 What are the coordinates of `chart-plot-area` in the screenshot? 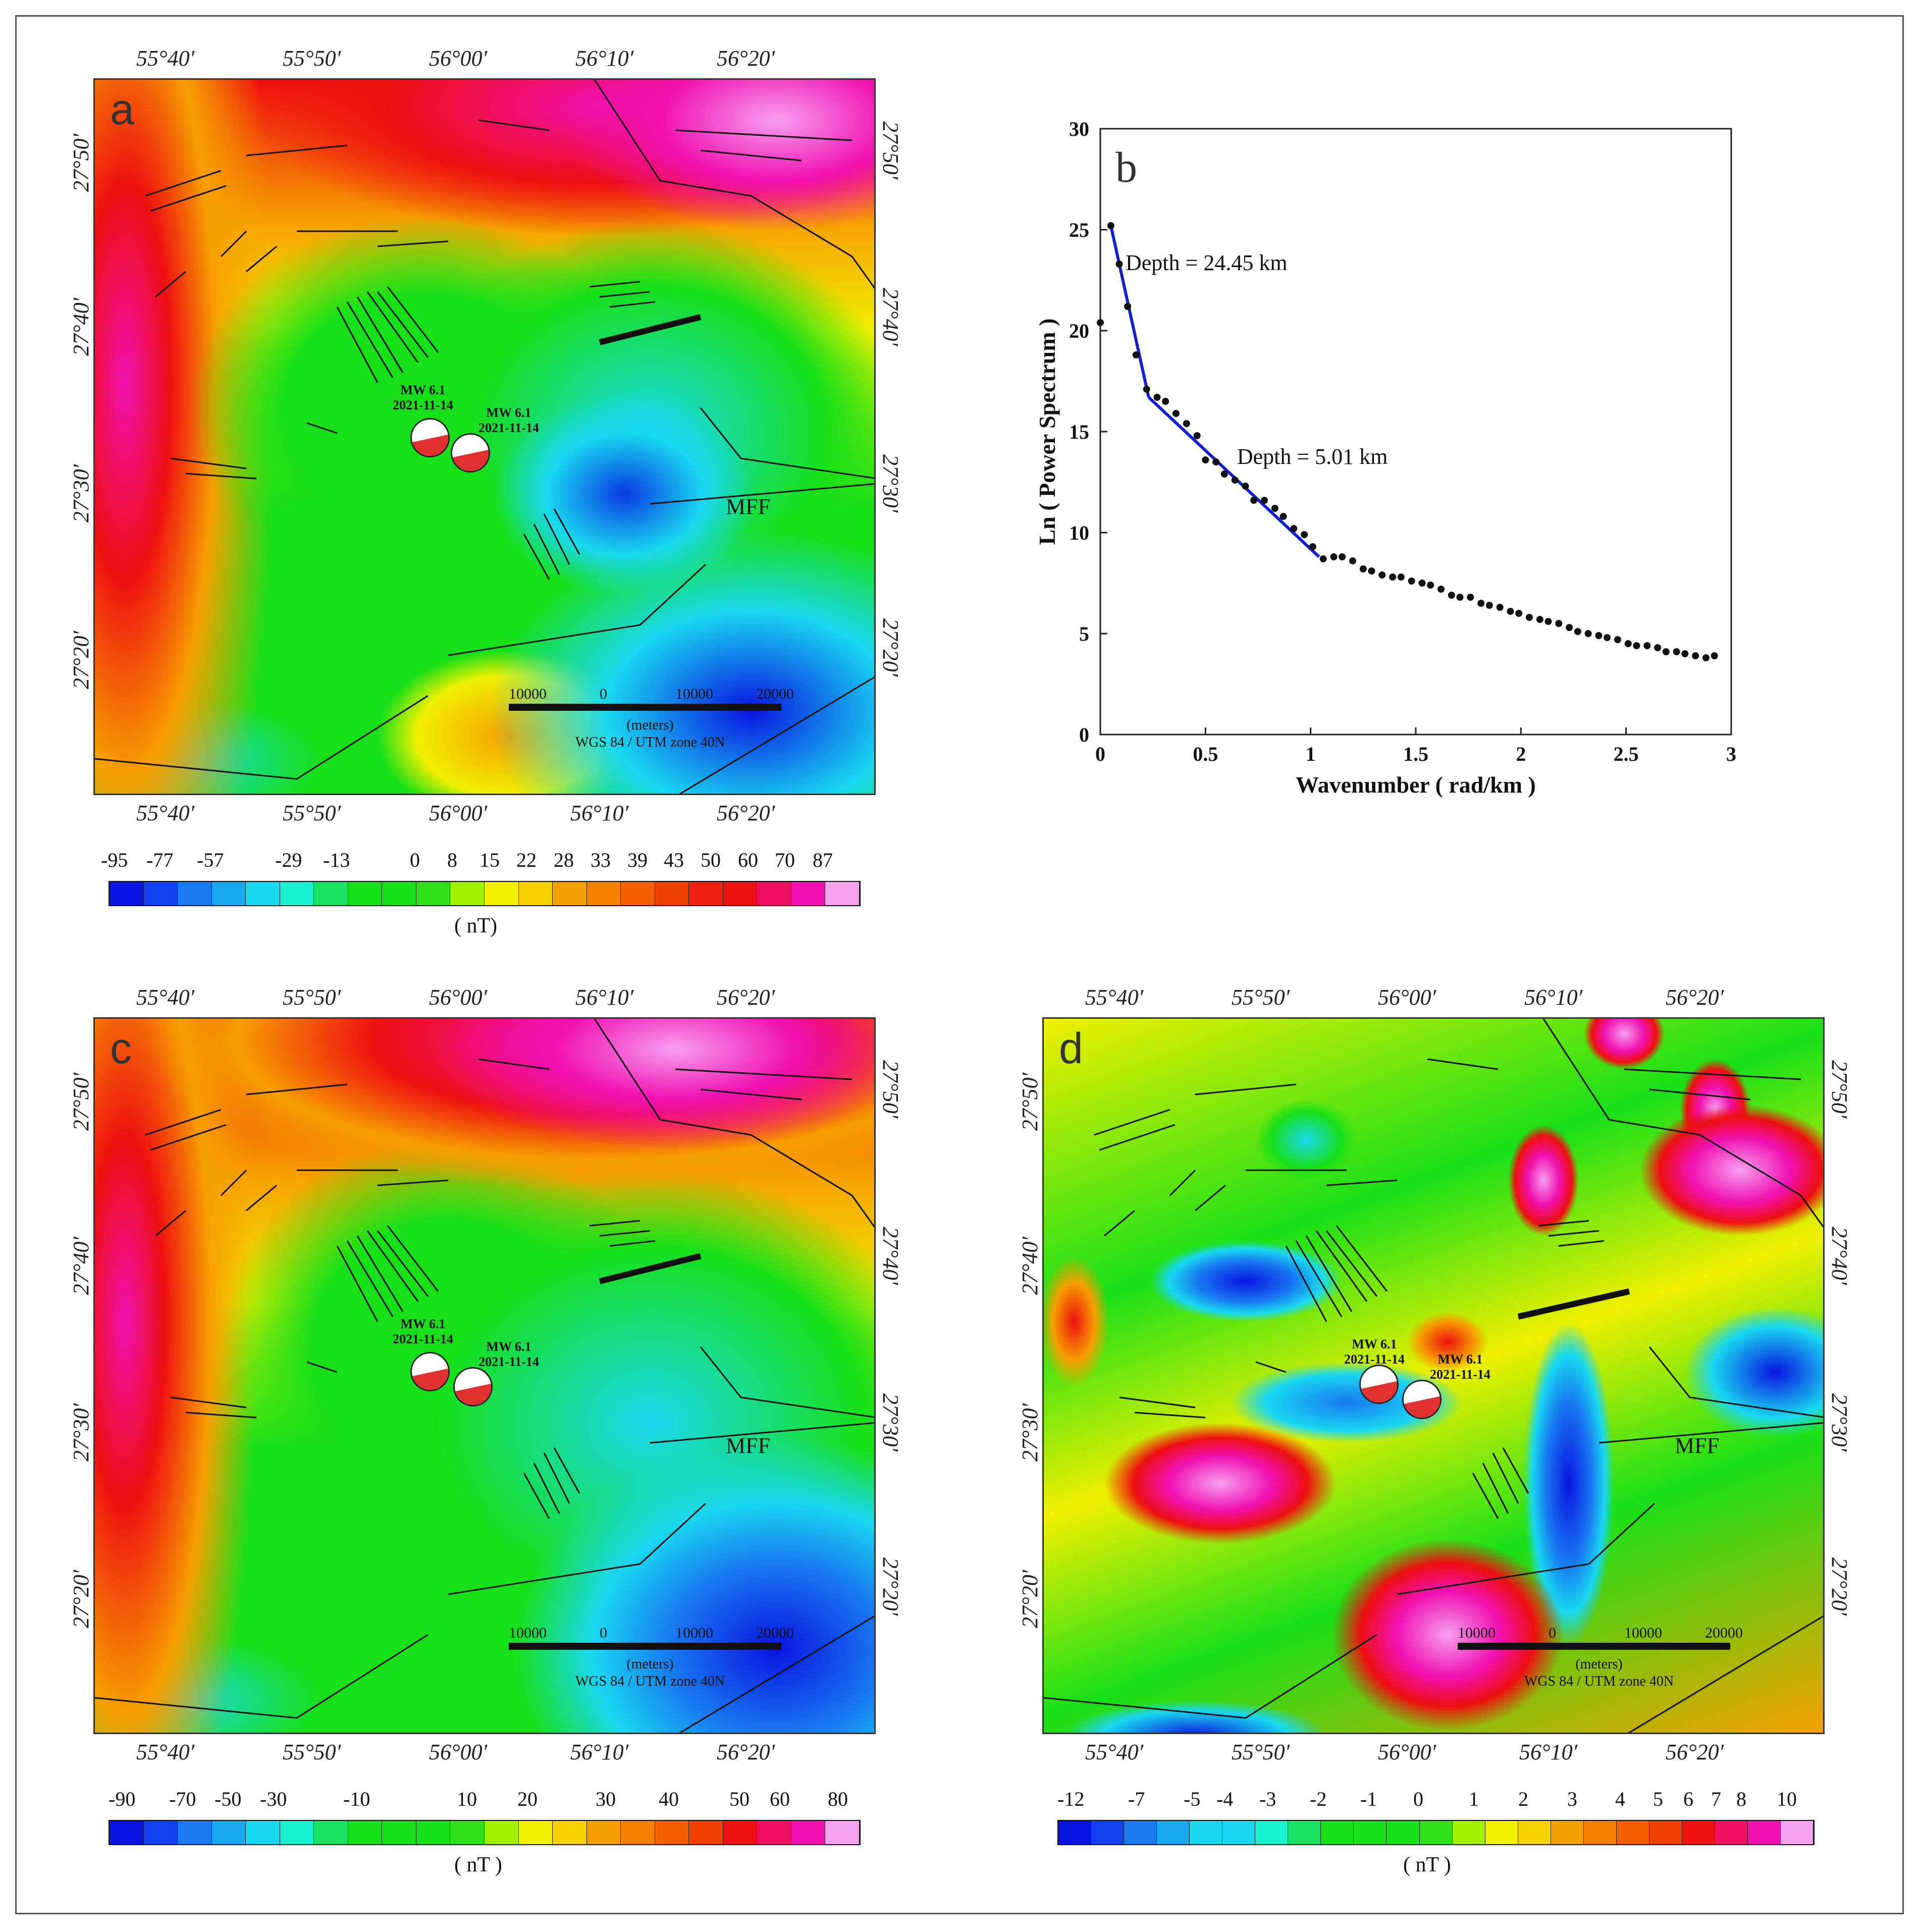 It's located at (1415, 432).